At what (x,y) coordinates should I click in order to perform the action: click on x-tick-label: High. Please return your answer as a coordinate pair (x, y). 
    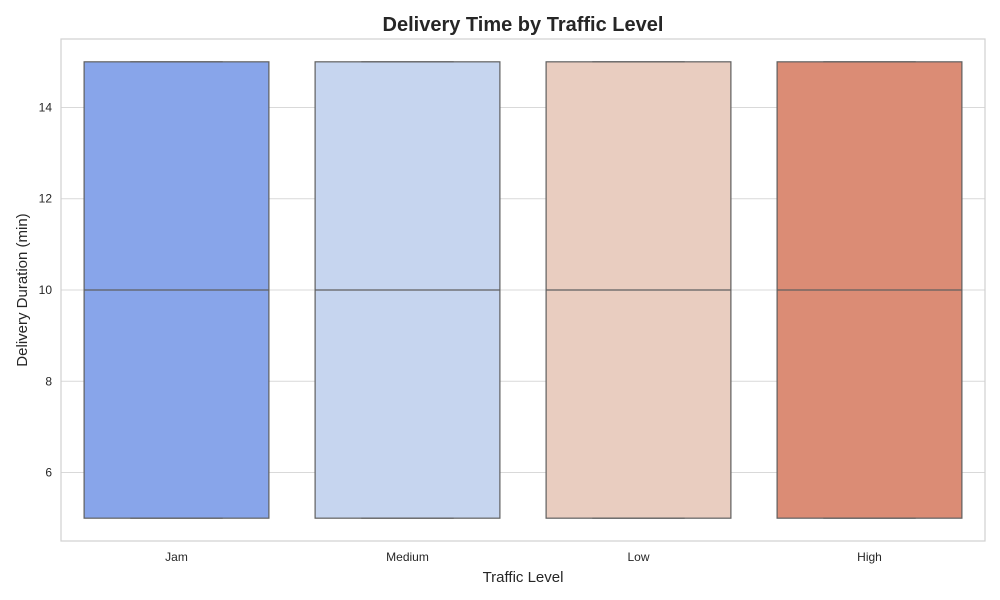
    Looking at the image, I should click on (869, 557).